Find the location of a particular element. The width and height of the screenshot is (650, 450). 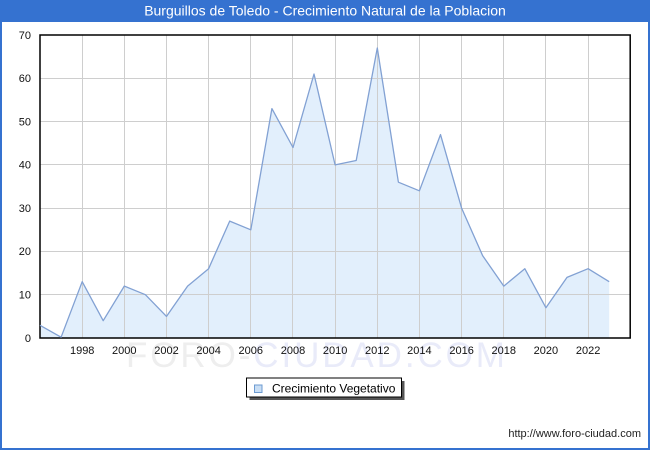

svg-text: 2000 is located at coordinates (124, 351).